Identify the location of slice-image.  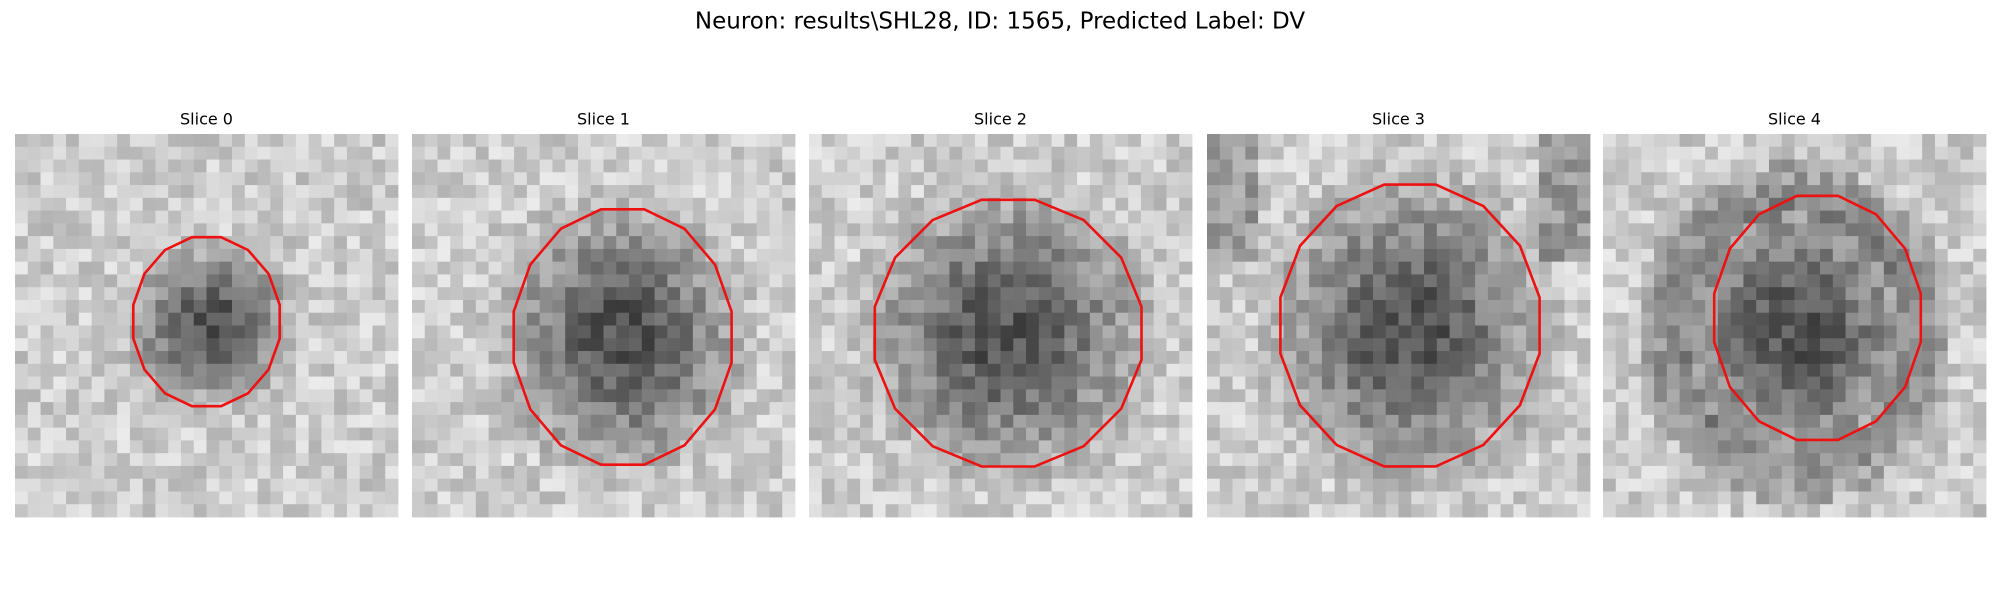
(1001, 326).